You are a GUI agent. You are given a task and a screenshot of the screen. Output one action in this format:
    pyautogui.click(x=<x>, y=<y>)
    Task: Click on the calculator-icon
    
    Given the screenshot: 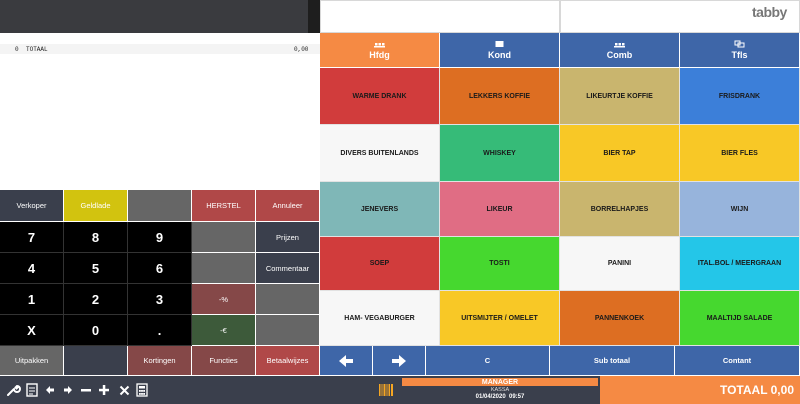 What is the action you would take?
    pyautogui.click(x=142, y=390)
    